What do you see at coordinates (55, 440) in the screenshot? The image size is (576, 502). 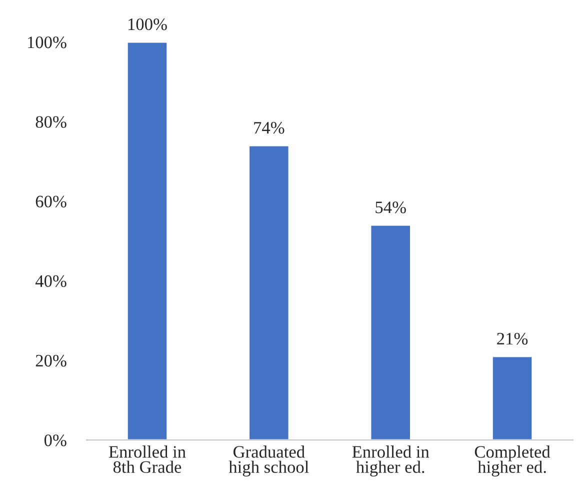 I see `y-tick-label: 0%` at bounding box center [55, 440].